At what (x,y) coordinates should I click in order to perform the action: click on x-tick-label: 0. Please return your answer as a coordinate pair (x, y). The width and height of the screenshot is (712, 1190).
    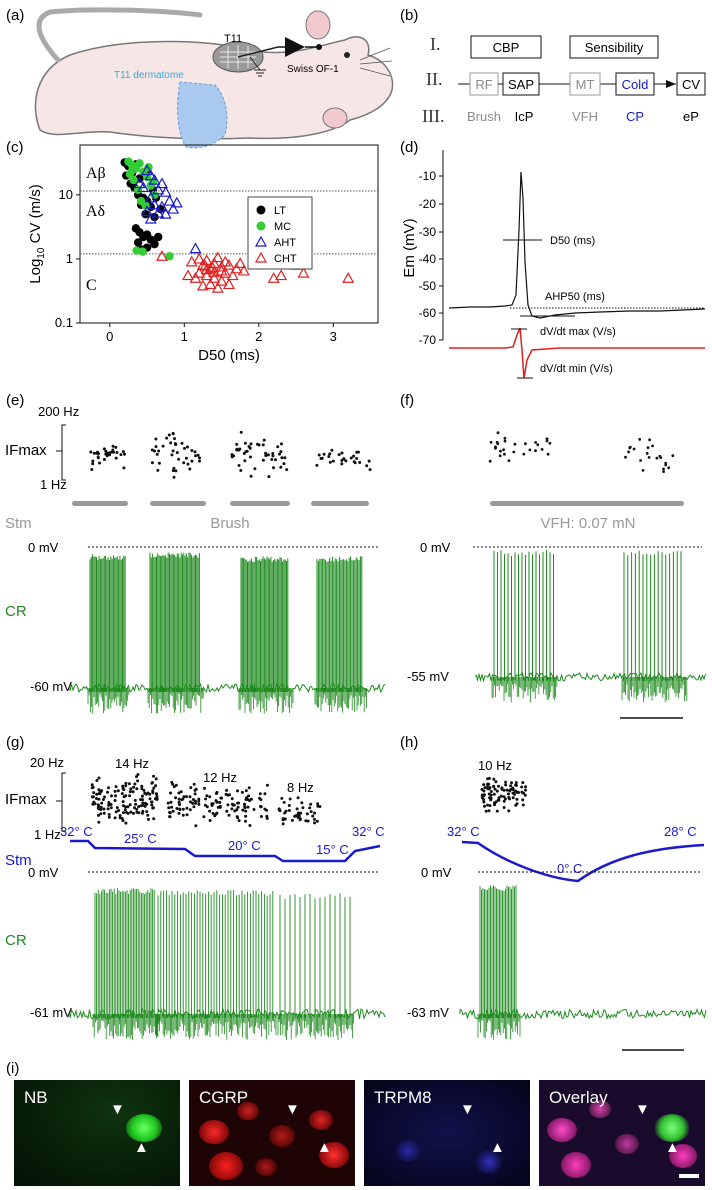
    Looking at the image, I should click on (109, 336).